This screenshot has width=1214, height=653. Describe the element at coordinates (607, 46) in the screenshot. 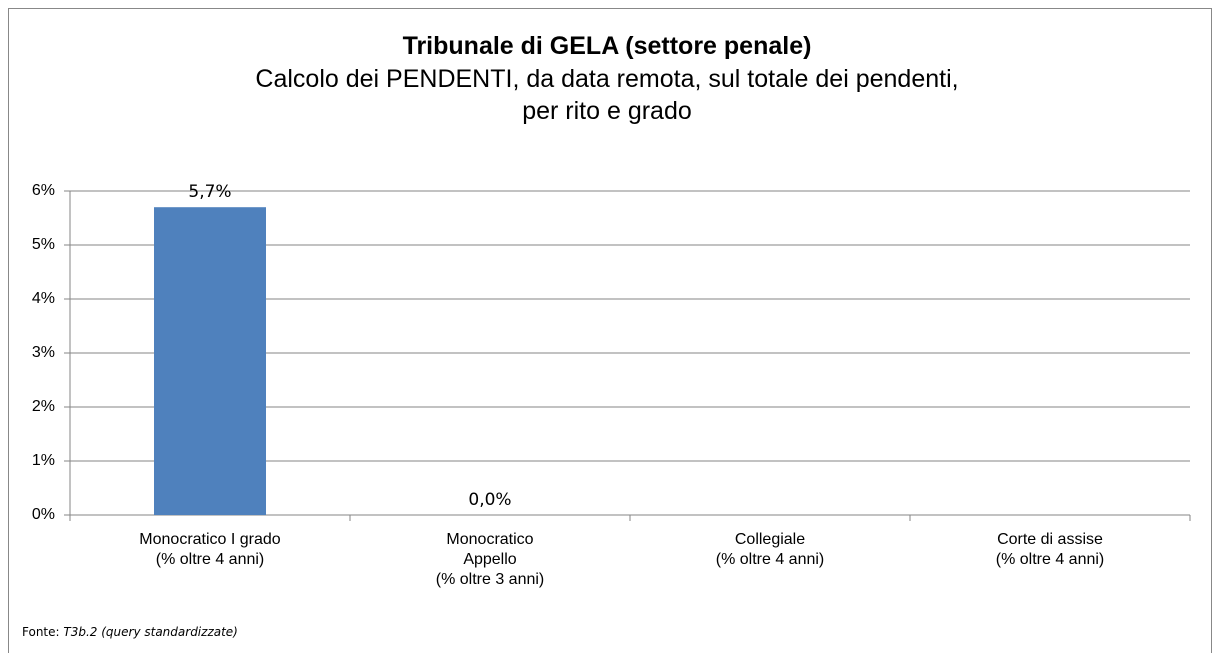

I see `chart-title: Tribunale di GELA (settore penale)` at that location.